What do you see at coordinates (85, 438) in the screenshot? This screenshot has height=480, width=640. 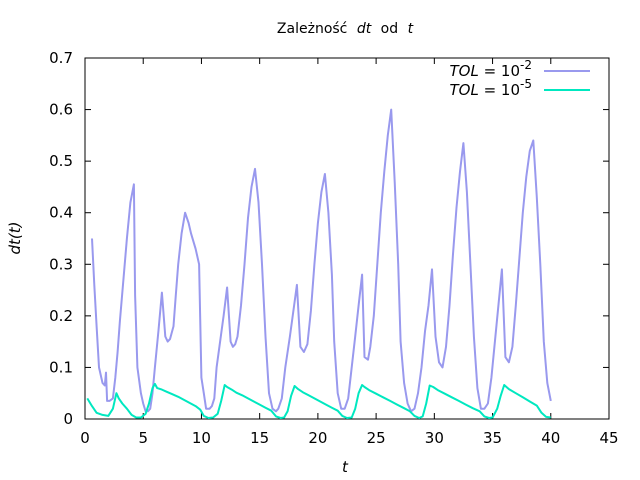 I see `x-tick-label: 0` at bounding box center [85, 438].